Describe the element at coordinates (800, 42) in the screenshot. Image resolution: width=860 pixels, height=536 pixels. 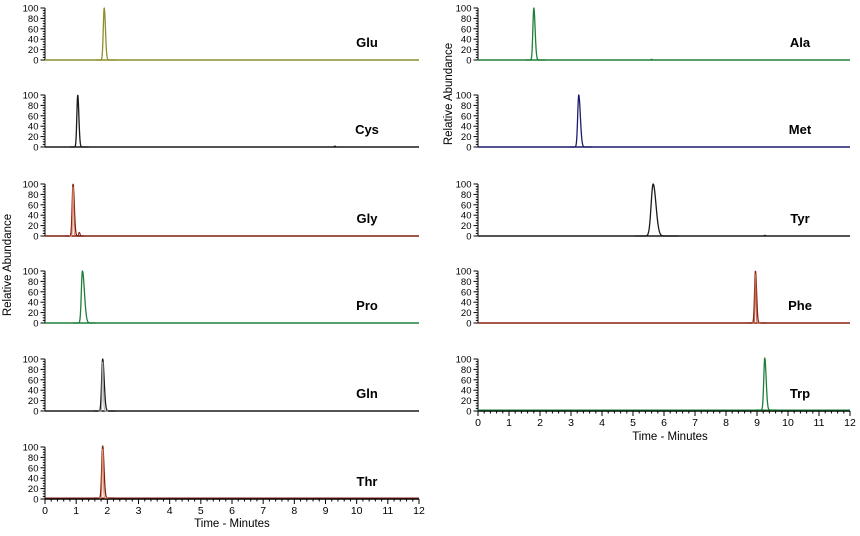
I see `peak-label-ala: Ala` at that location.